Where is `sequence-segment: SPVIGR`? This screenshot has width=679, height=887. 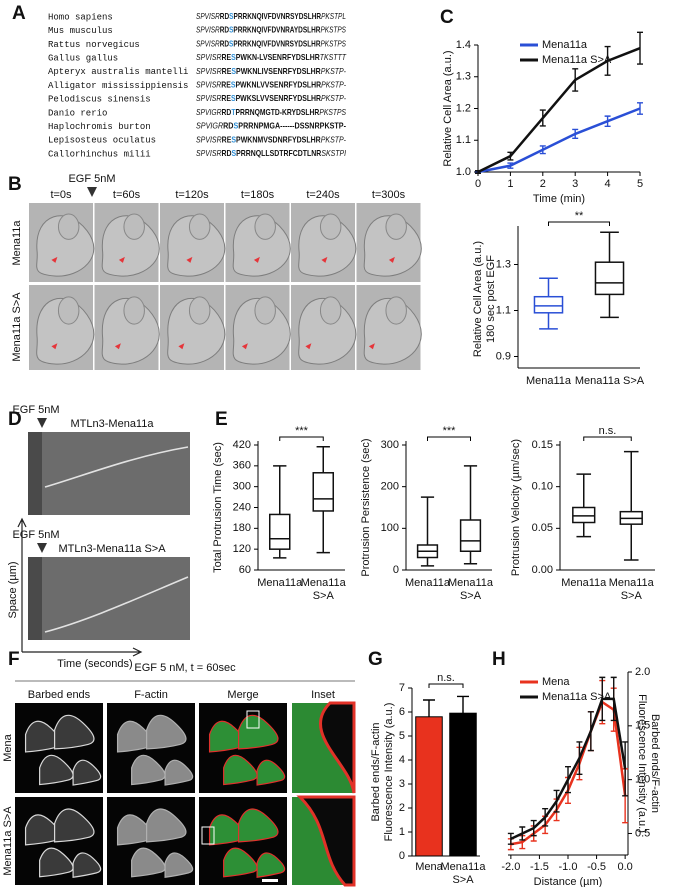 sequence-segment: SPVIGR is located at coordinates (209, 126).